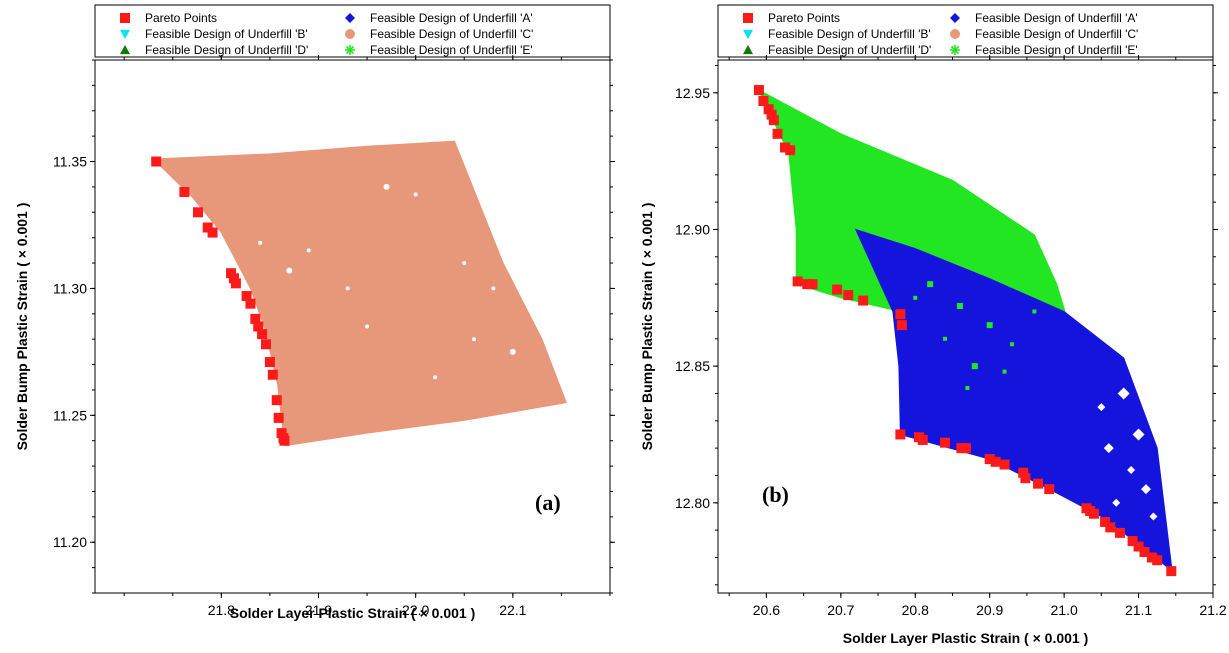 This screenshot has width=1229, height=653. Describe the element at coordinates (220, 301) in the screenshot. I see `pareto-series` at that location.